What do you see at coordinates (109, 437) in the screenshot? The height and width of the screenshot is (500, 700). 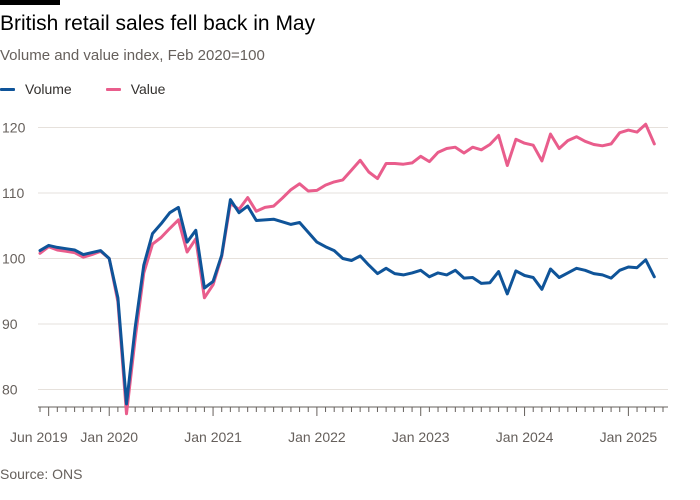 I see `x-tick-label: Jan 2020` at bounding box center [109, 437].